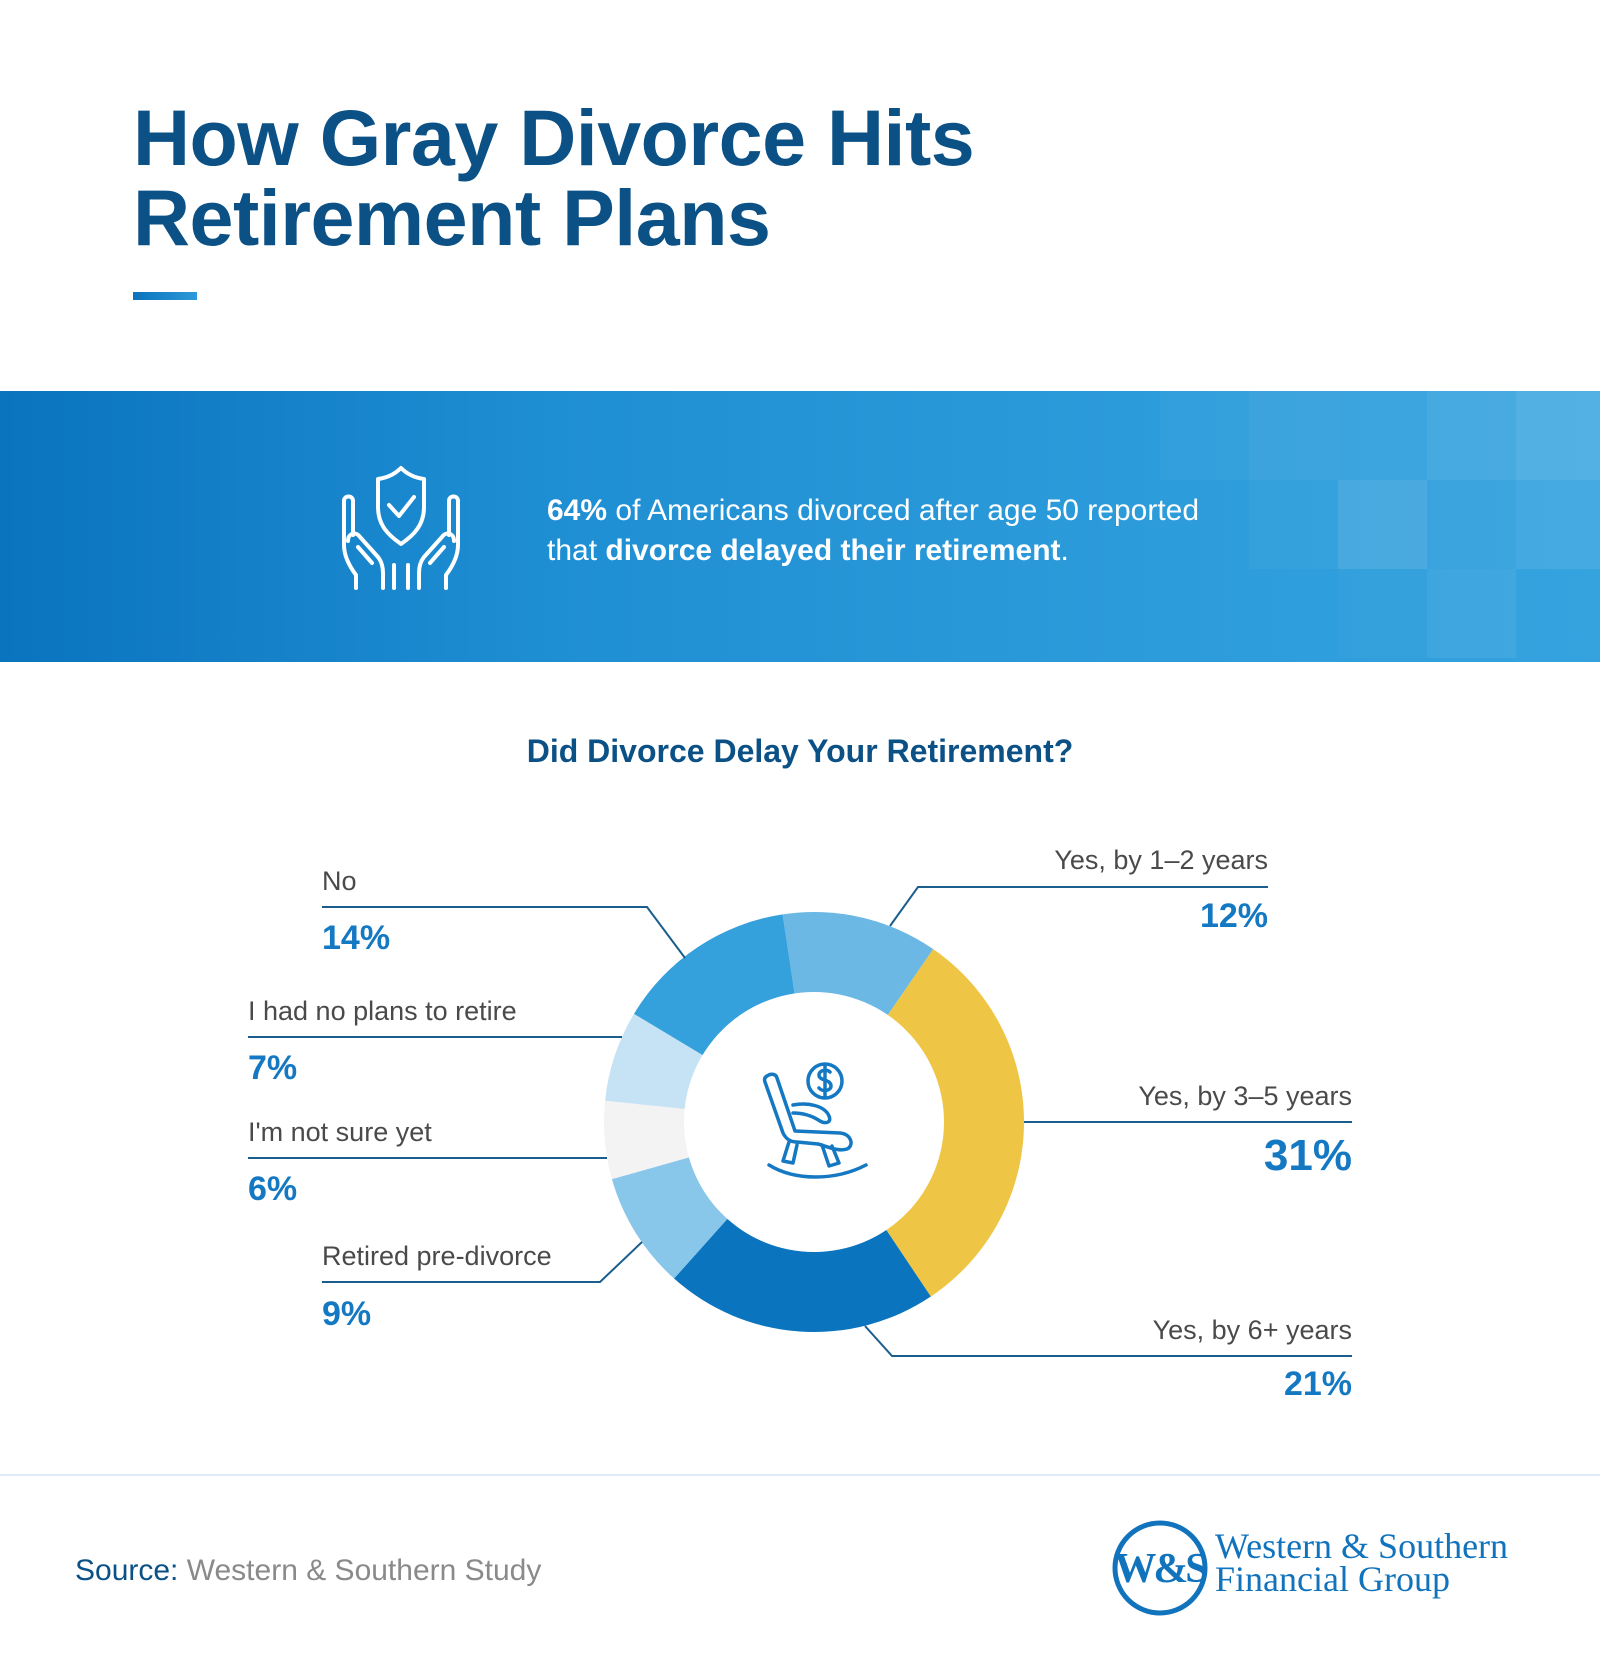  Describe the element at coordinates (800, 751) in the screenshot. I see `chart-title: Did Divorce Delay Your Retirement?` at that location.